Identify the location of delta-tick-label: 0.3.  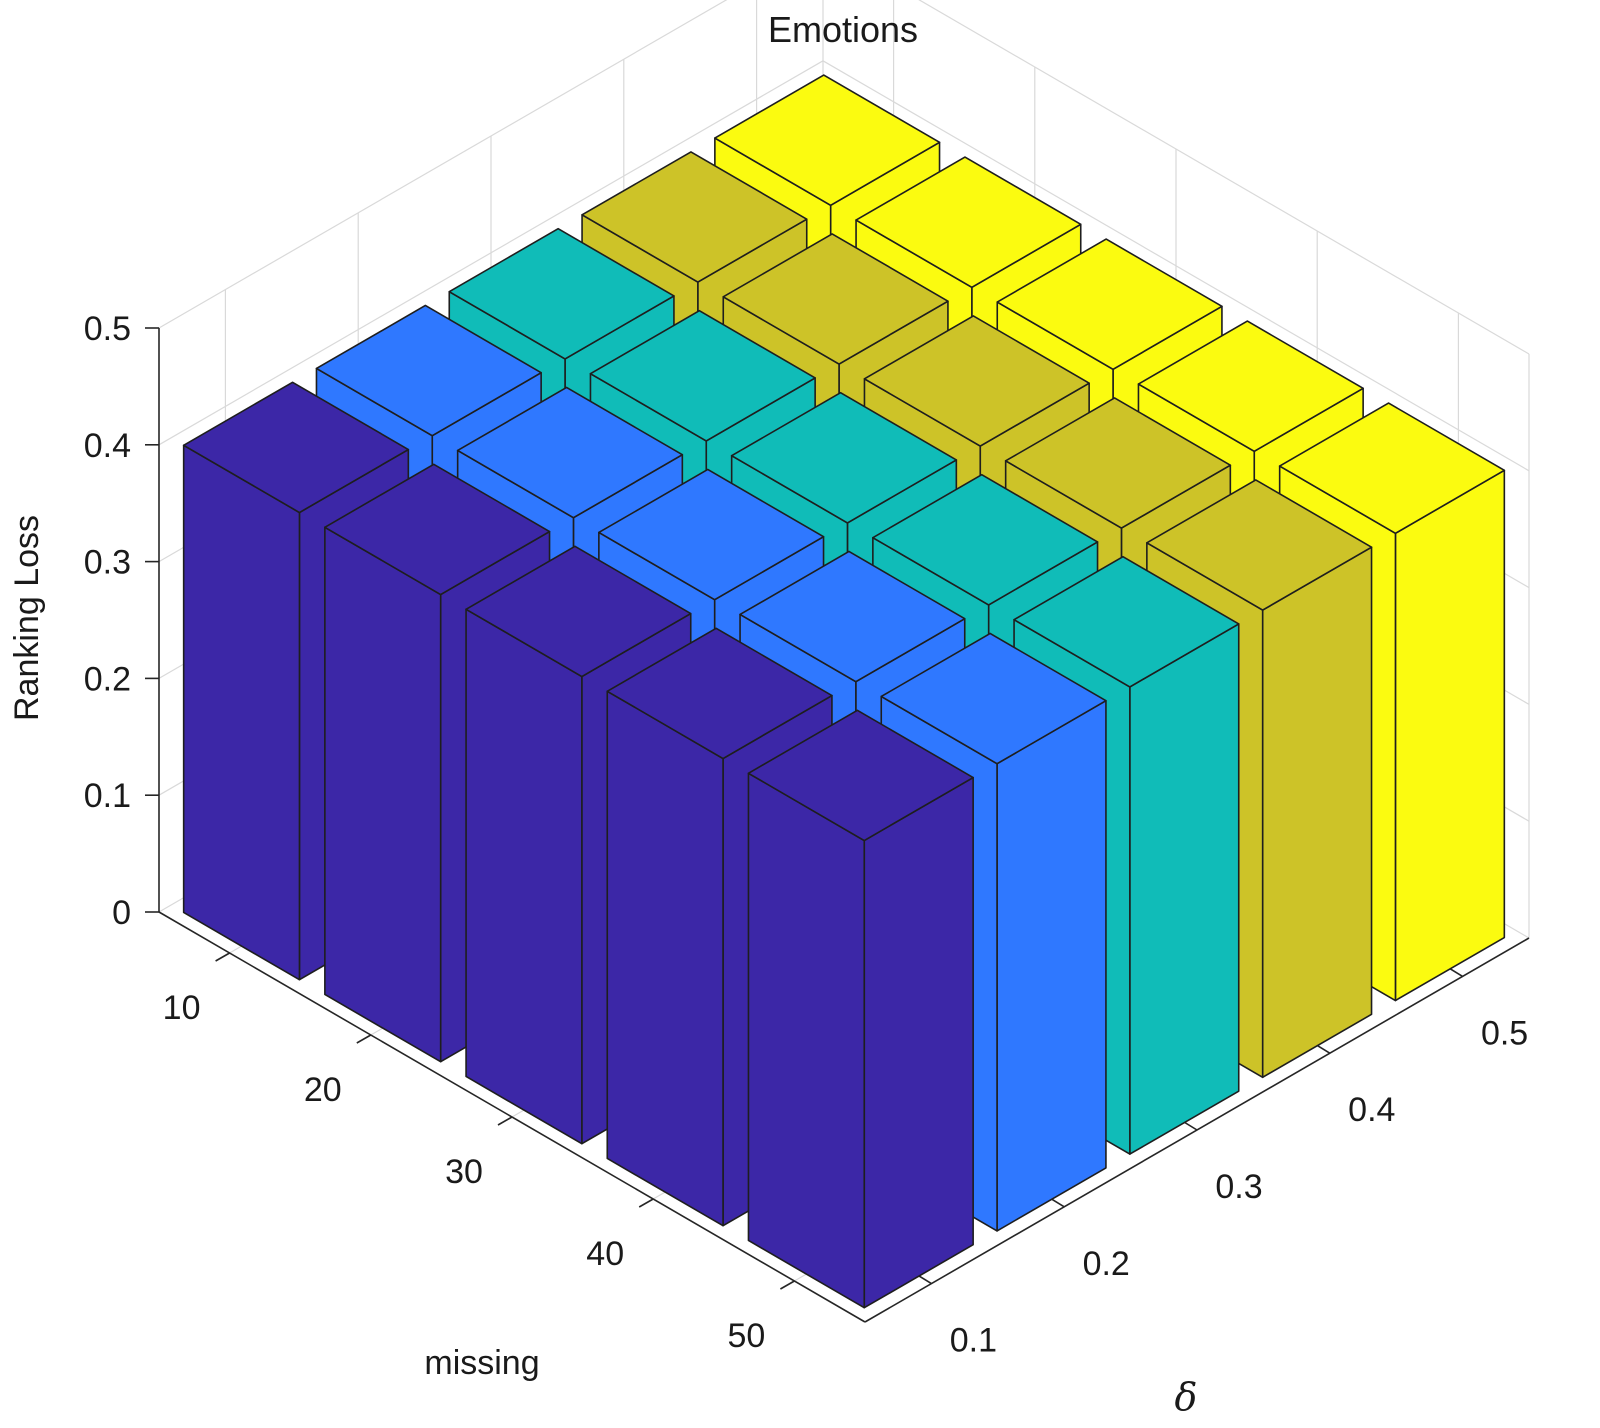
(1238, 1187).